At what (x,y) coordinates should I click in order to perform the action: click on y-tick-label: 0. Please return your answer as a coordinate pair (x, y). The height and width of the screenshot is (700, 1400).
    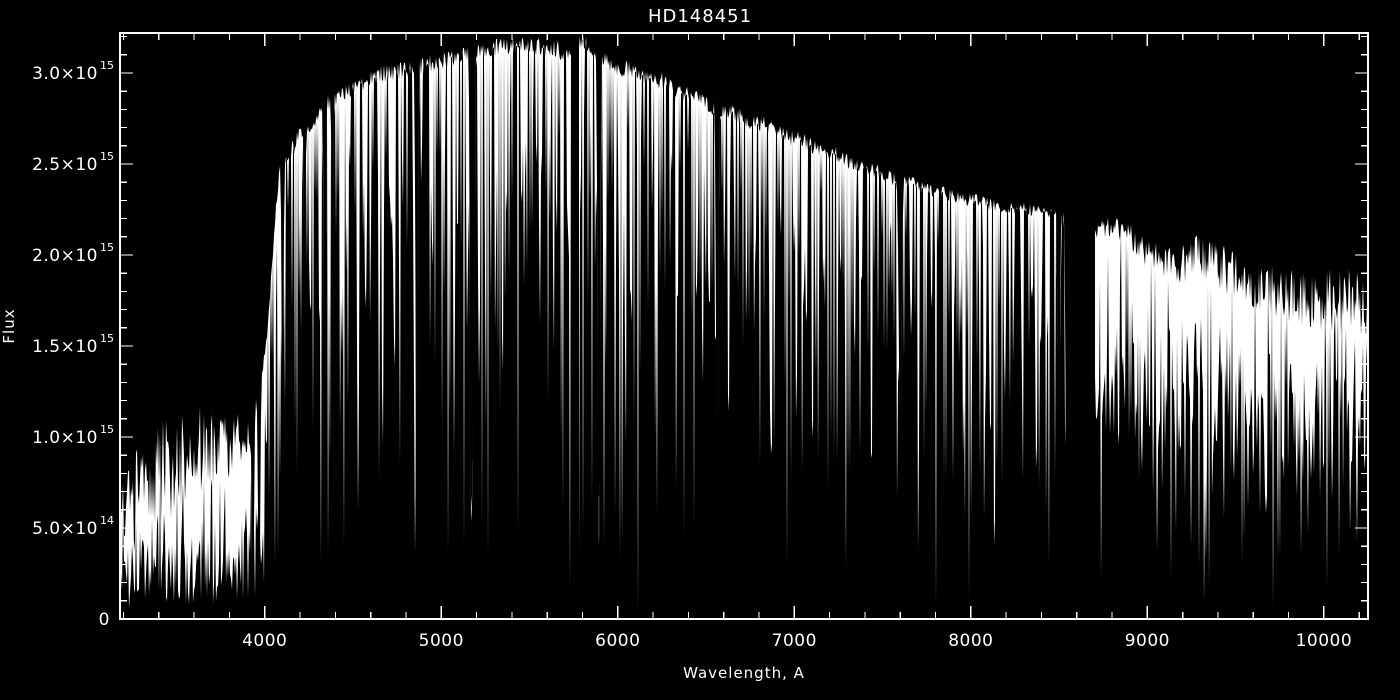
    Looking at the image, I should click on (104, 620).